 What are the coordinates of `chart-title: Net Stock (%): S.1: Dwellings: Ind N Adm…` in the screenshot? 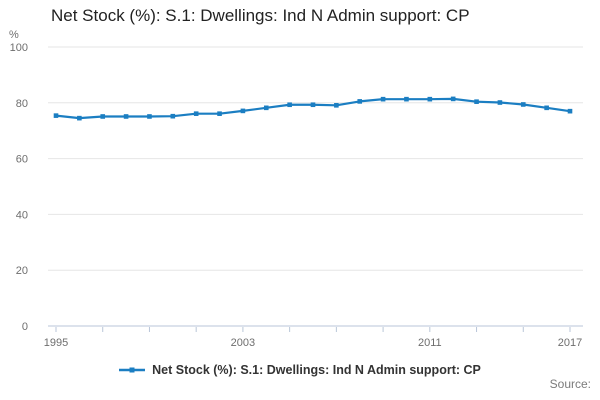 It's located at (260, 15).